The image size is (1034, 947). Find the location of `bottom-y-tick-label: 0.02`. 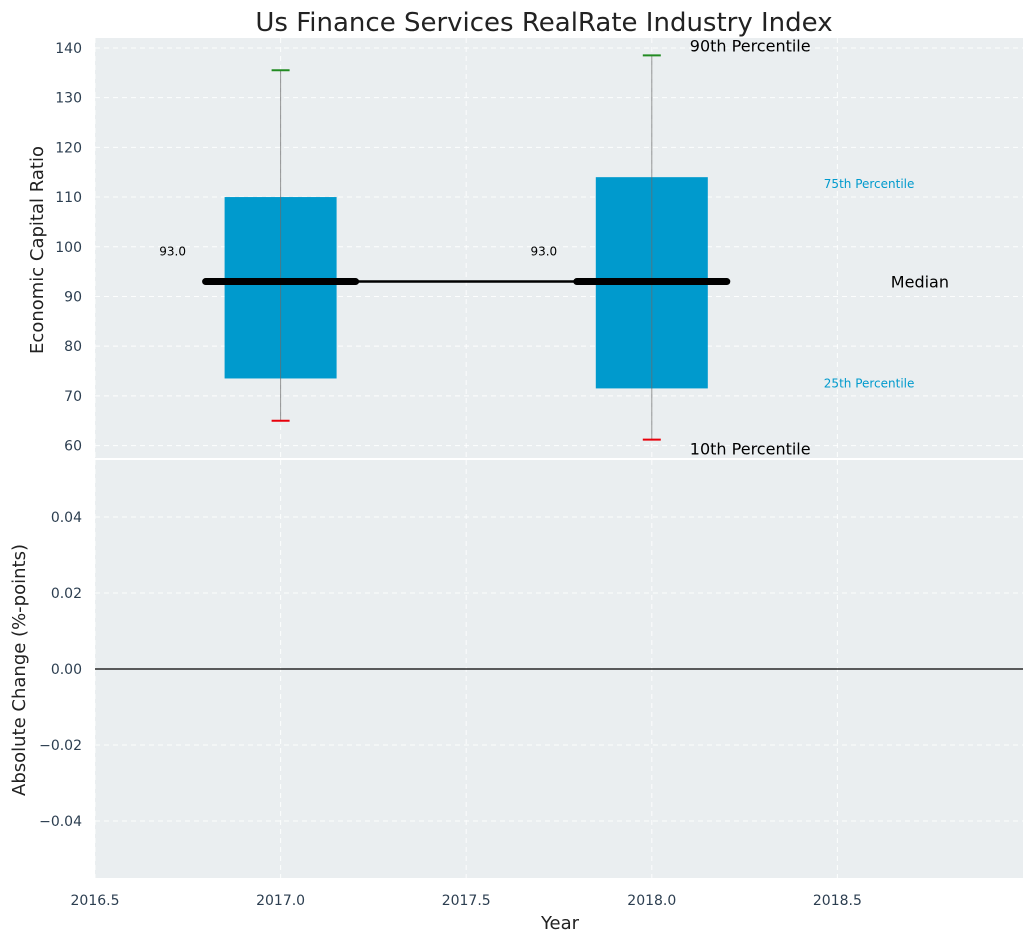

bottom-y-tick-label: 0.02 is located at coordinates (66, 594).